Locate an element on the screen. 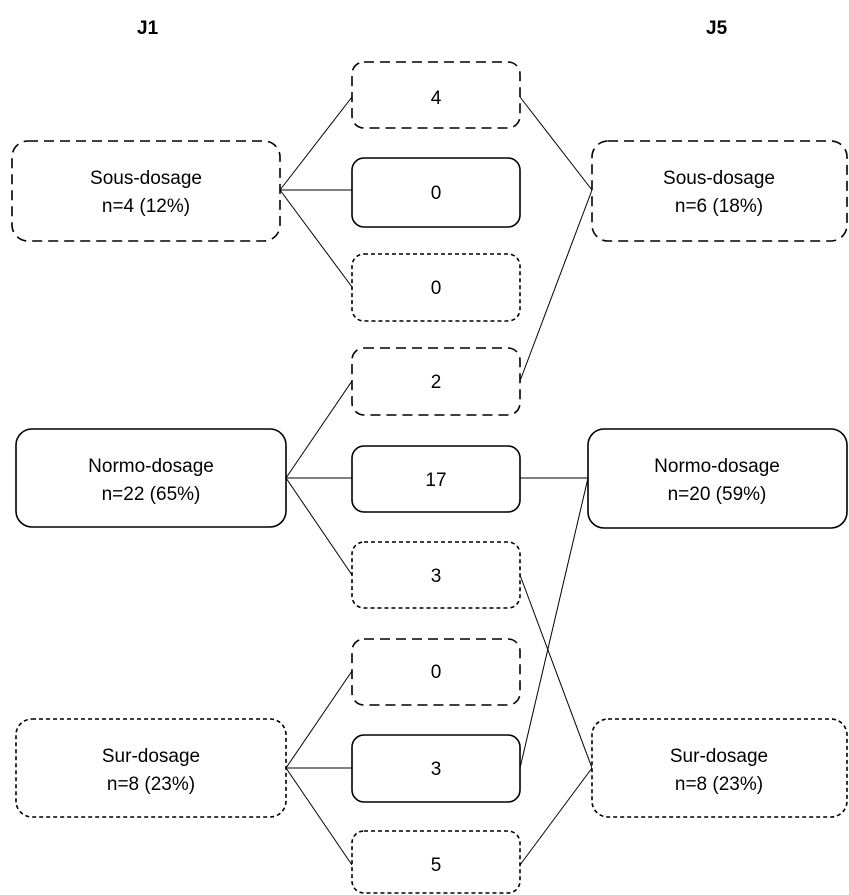  transition-box-normo-to-normo: 17 is located at coordinates (436, 479).